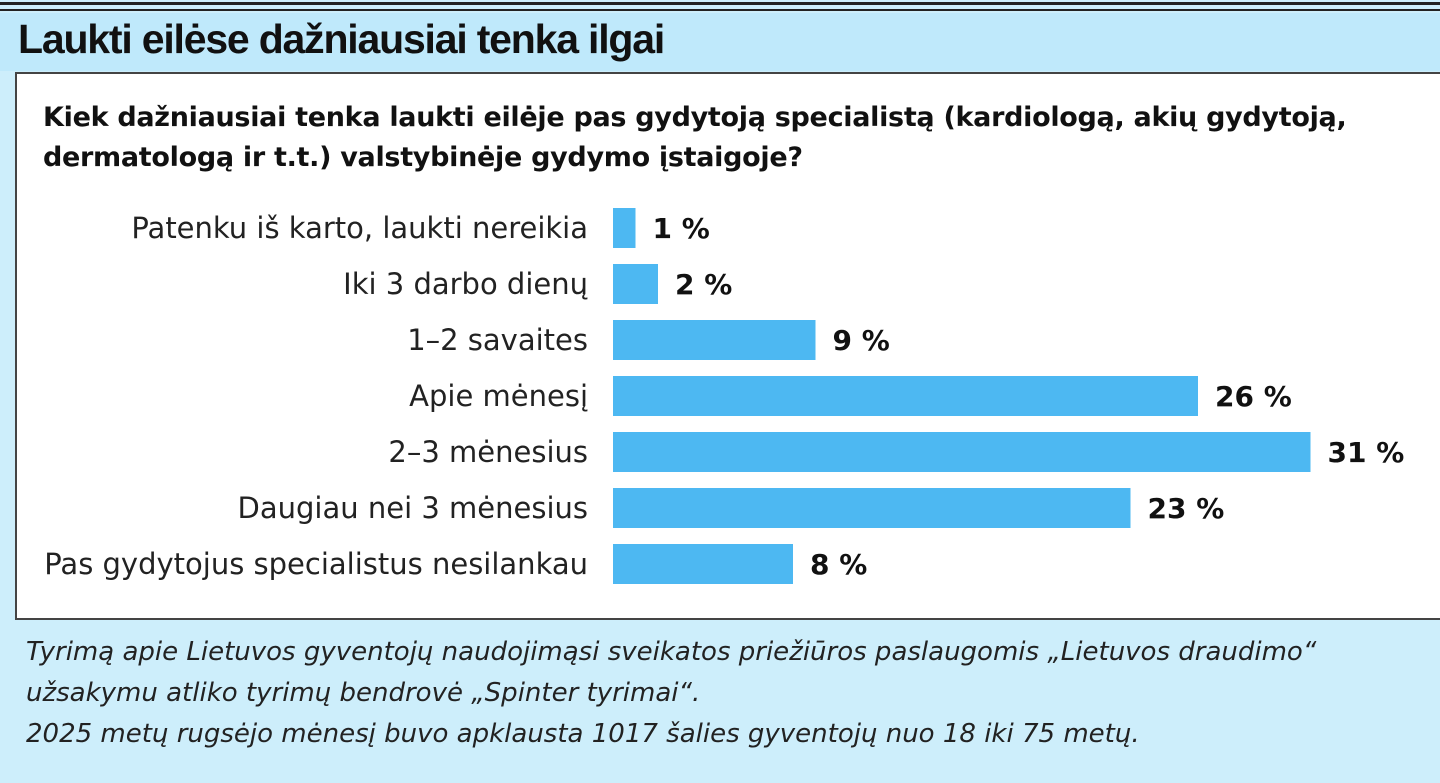  I want to click on category-label: 2–3 mėnesius, so click(488, 452).